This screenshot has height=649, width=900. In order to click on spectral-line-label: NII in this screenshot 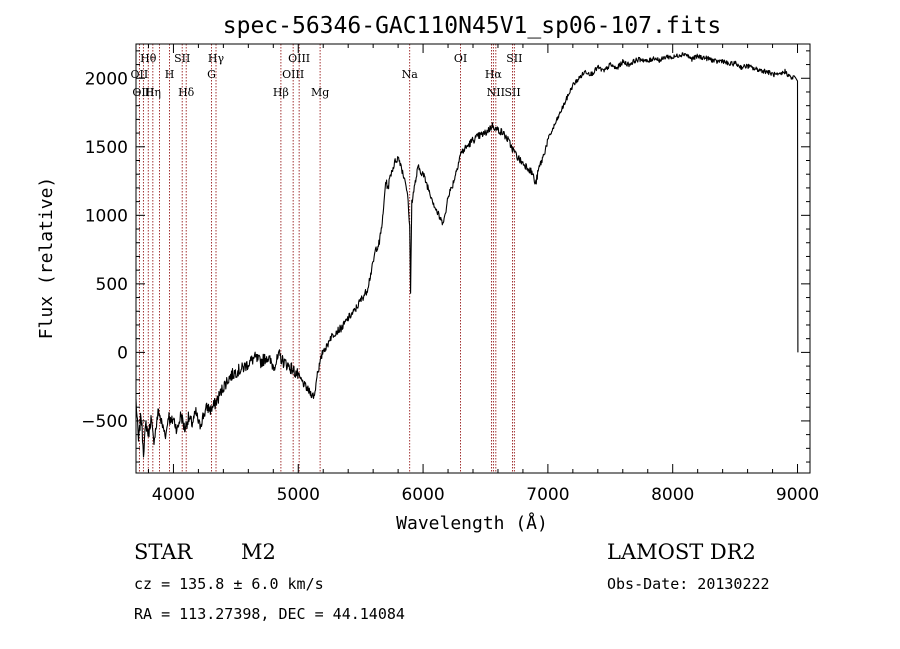, I will do `click(496, 92)`.